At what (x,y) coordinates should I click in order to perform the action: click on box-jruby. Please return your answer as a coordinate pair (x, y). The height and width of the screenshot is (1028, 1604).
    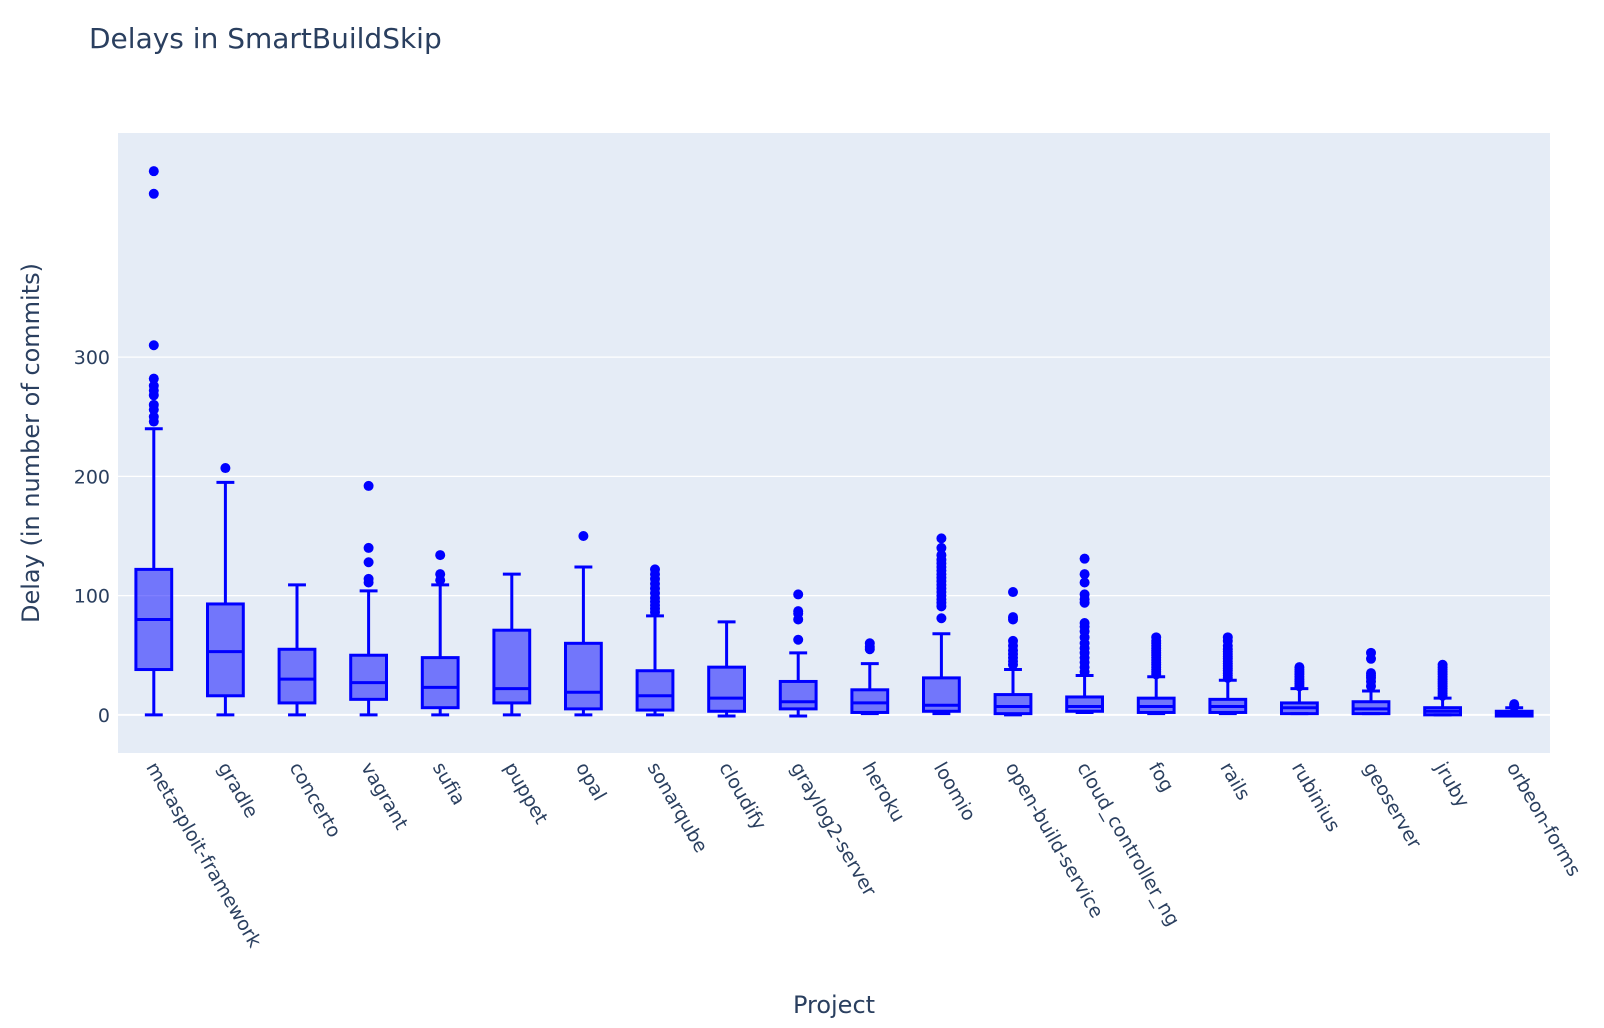
    Looking at the image, I should click on (1442, 688).